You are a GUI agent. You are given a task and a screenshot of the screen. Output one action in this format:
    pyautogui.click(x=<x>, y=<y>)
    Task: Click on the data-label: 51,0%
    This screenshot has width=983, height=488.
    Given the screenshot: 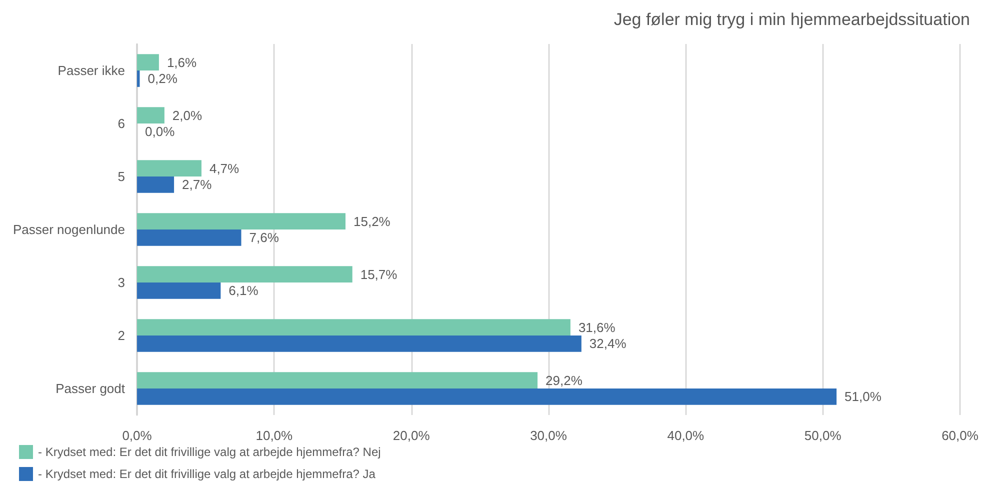 What is the action you would take?
    pyautogui.click(x=863, y=396)
    